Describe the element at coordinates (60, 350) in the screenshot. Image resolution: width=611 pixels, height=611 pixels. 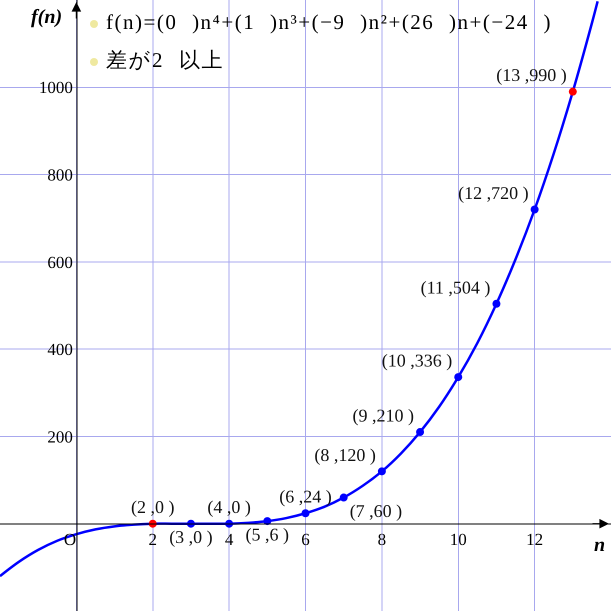
I see `y-tick-label: 400` at that location.